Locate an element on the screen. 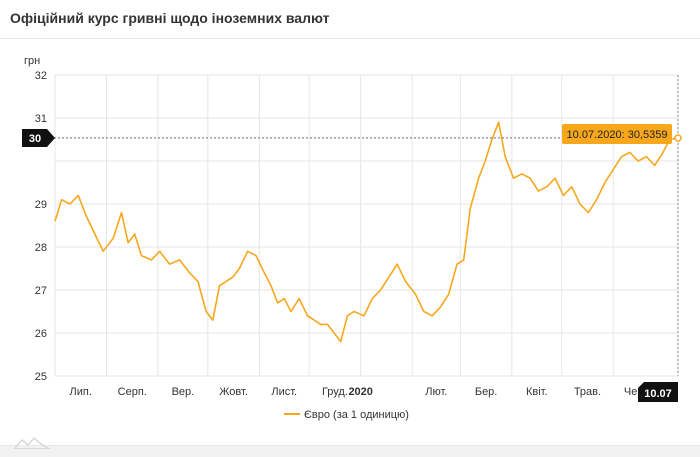 This screenshot has width=700, height=457. chart-logo-icon is located at coordinates (32, 442).